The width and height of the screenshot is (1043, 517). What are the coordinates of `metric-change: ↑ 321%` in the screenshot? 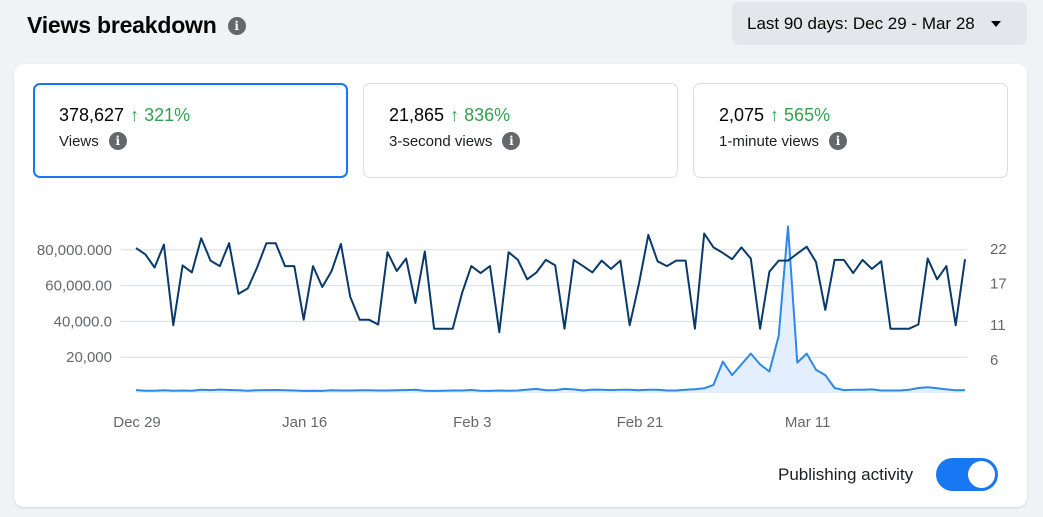 It's located at (160, 115).